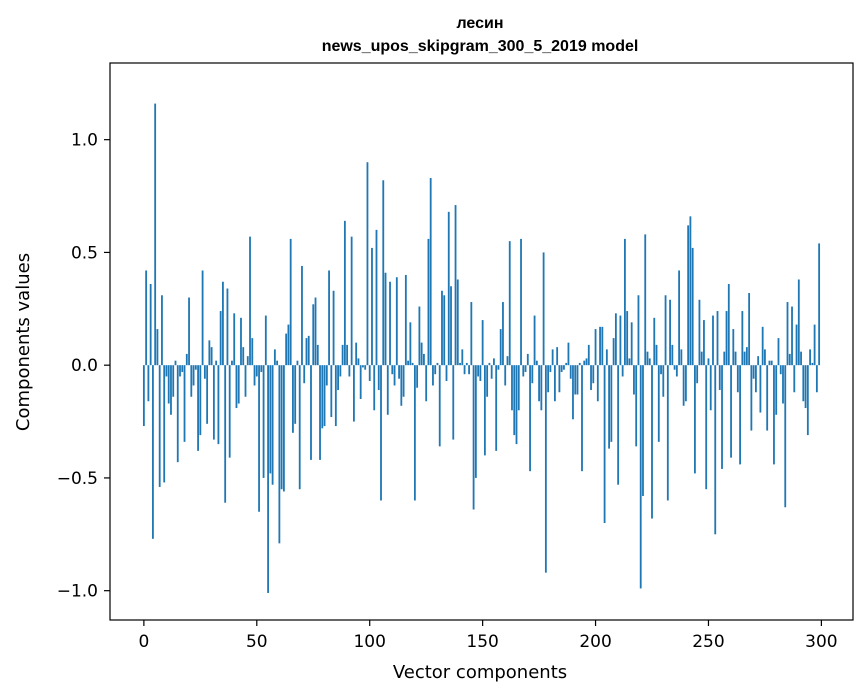 This screenshot has height=696, width=867. What do you see at coordinates (488, 636) in the screenshot?
I see `x-axis-ticks: 0 50 100 150 200 250 300` at bounding box center [488, 636].